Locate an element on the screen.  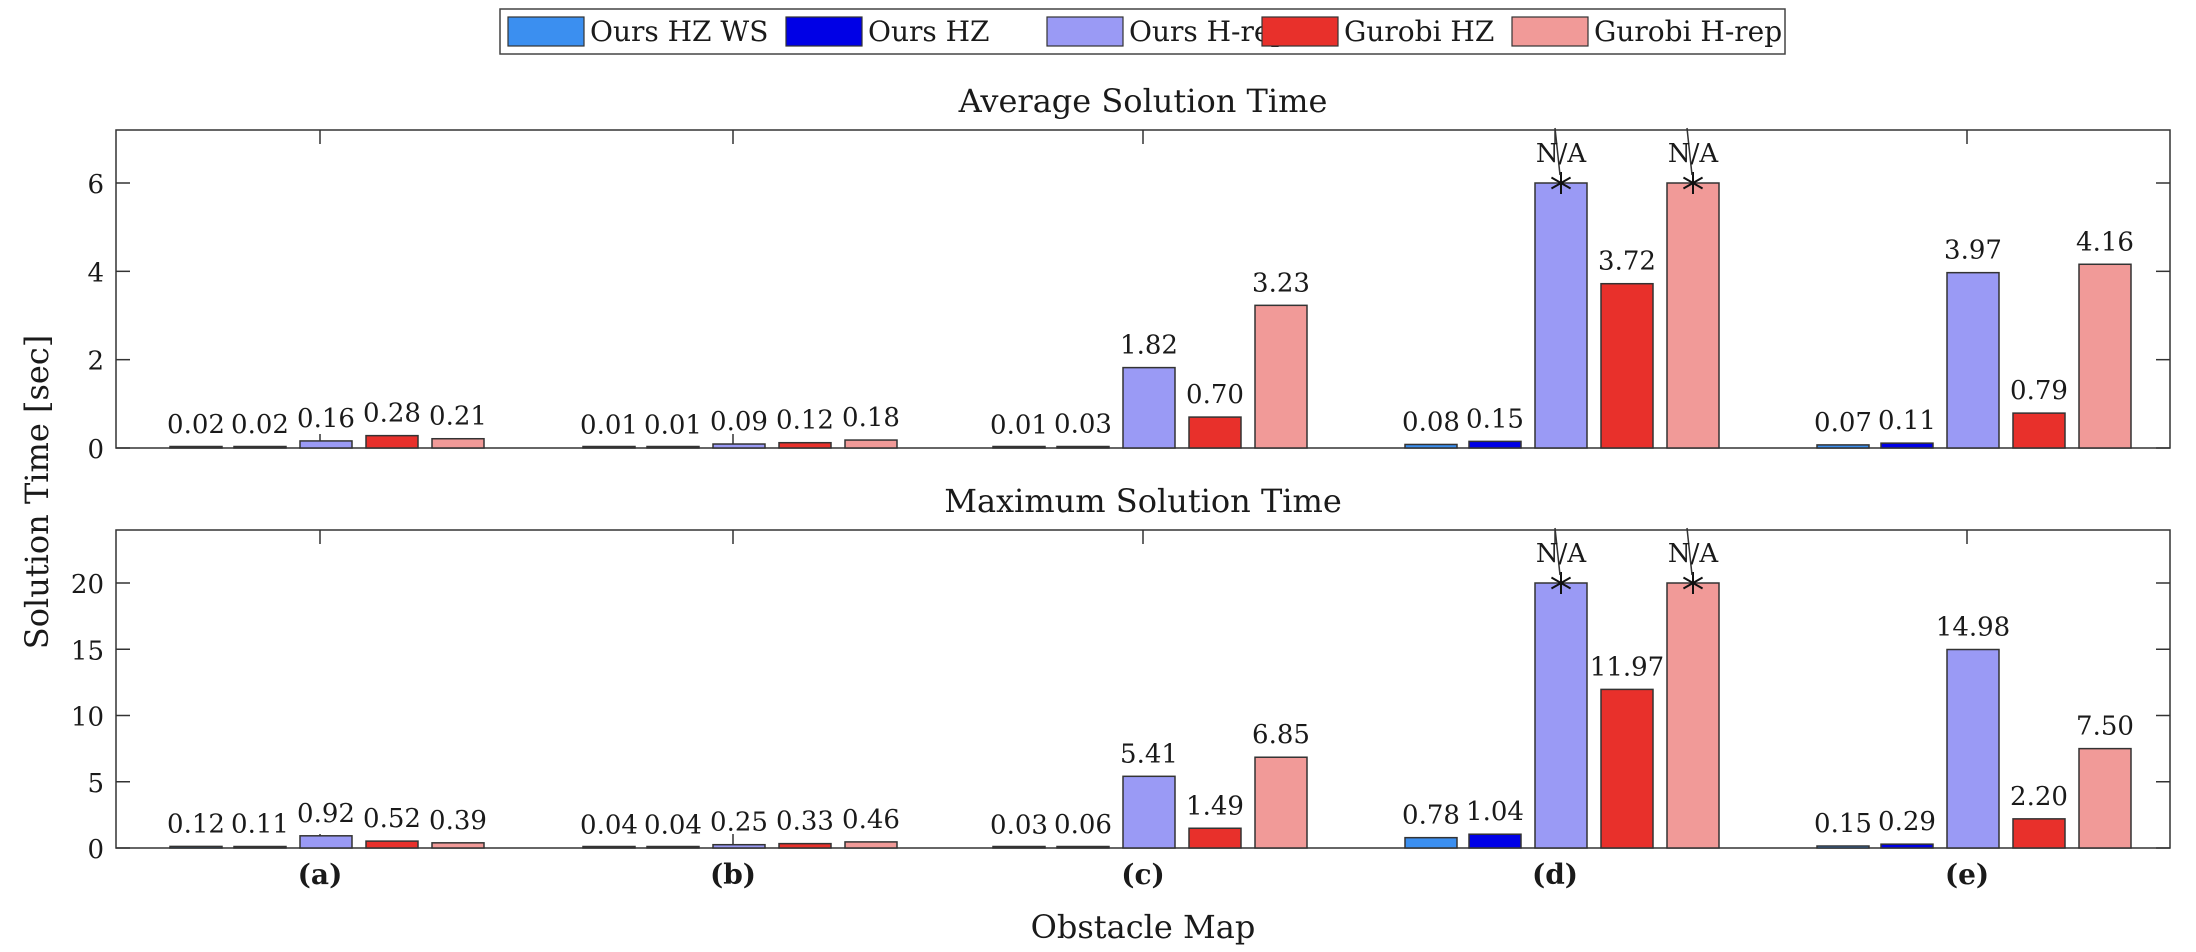
data-label: 4.16 is located at coordinates (2105, 242).